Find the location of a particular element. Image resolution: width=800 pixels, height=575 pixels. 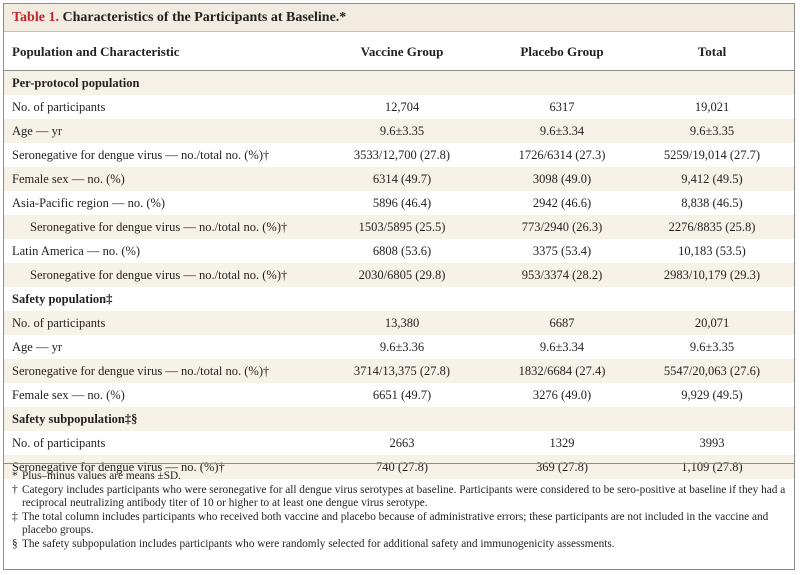

vaccine-cell: 2663 is located at coordinates (402, 443).